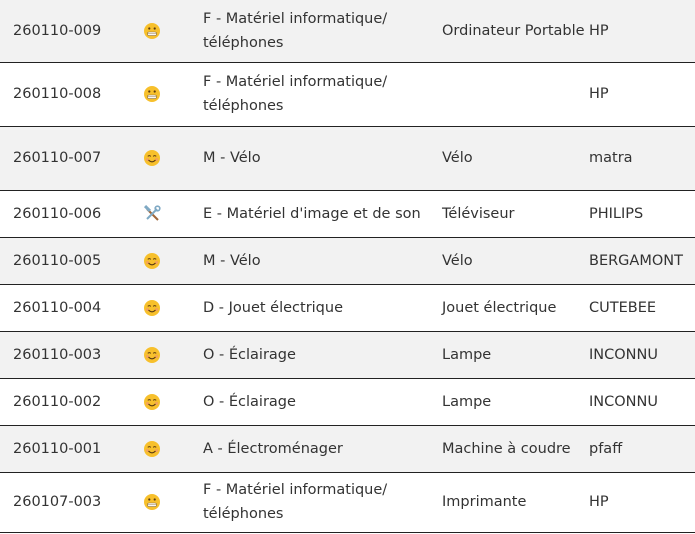 The image size is (695, 534). I want to click on category: D - Jouet électrique, so click(273, 307).